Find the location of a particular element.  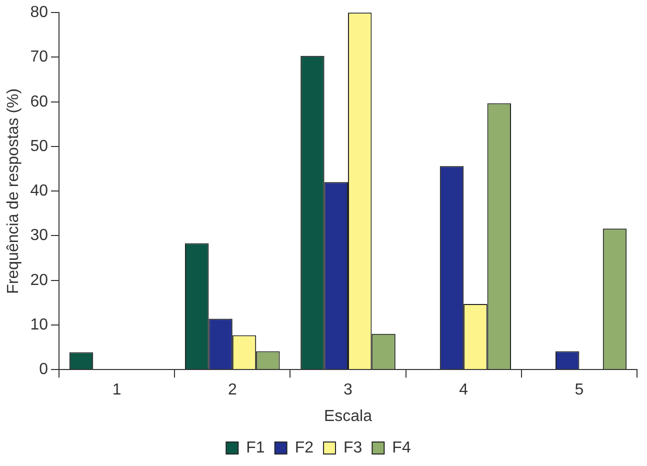

x-tick-label: 1 is located at coordinates (117, 390).